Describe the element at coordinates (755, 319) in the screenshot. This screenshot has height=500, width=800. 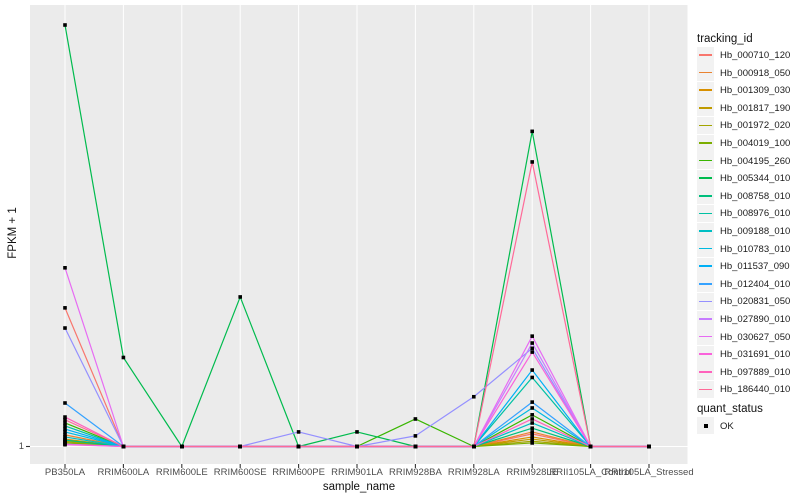
I see `legend-entry-label: Hb_027890_010` at that location.